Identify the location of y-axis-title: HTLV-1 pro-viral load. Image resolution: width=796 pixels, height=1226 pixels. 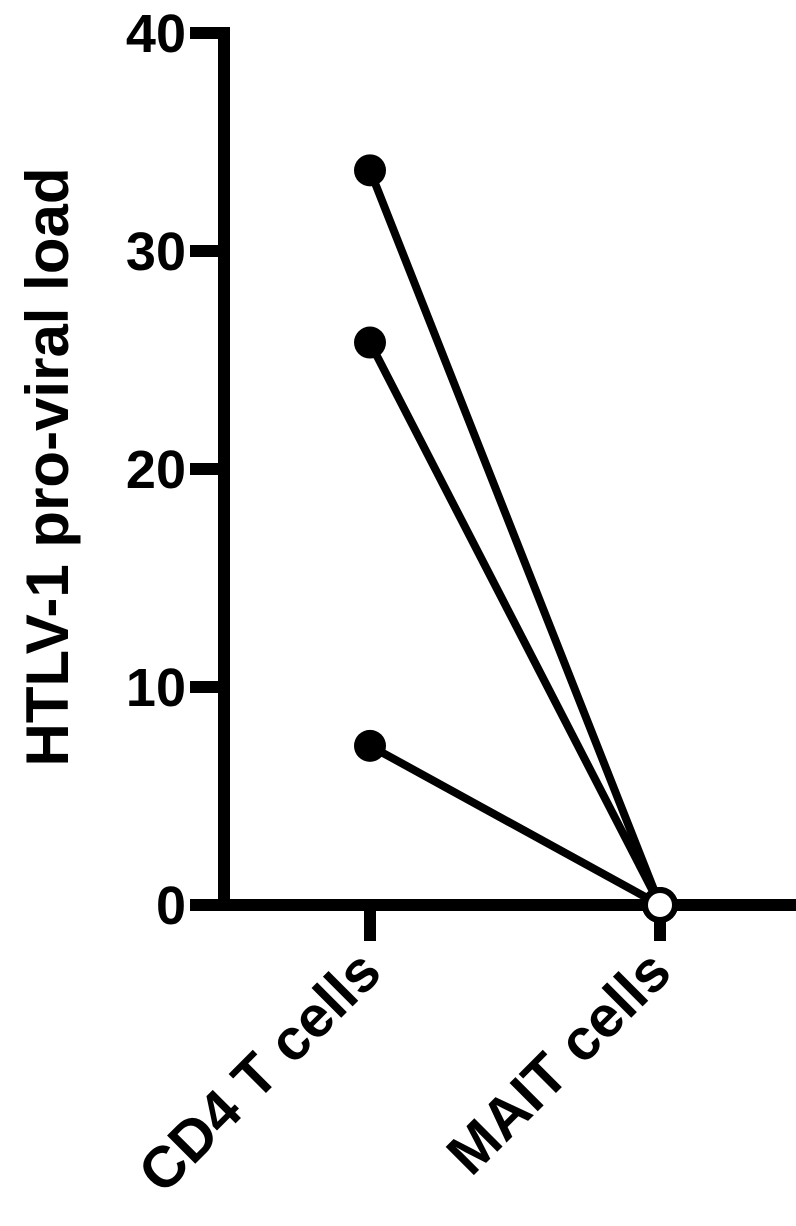
(47, 467).